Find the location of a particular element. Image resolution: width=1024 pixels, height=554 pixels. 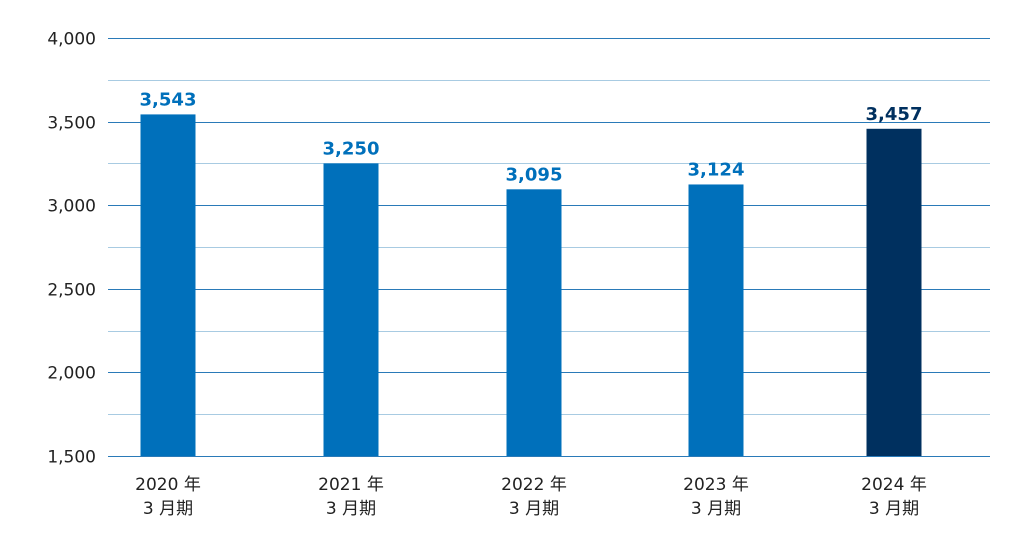

data-label: 3,250 is located at coordinates (351, 148).